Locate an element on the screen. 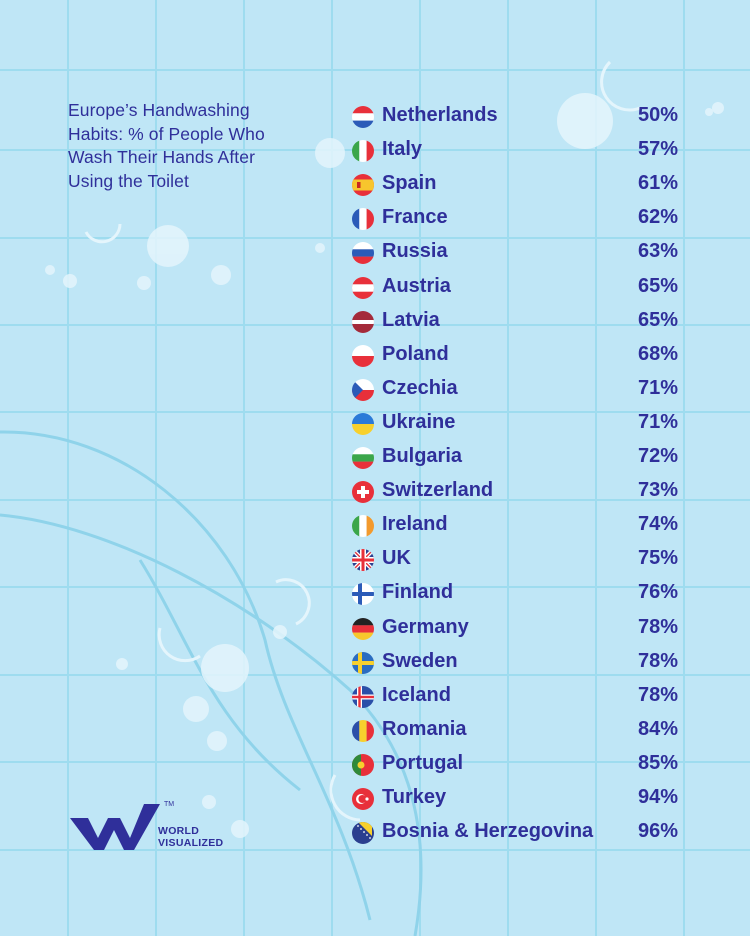 Image resolution: width=750 pixels, height=936 pixels. country-name: Austria is located at coordinates (416, 285).